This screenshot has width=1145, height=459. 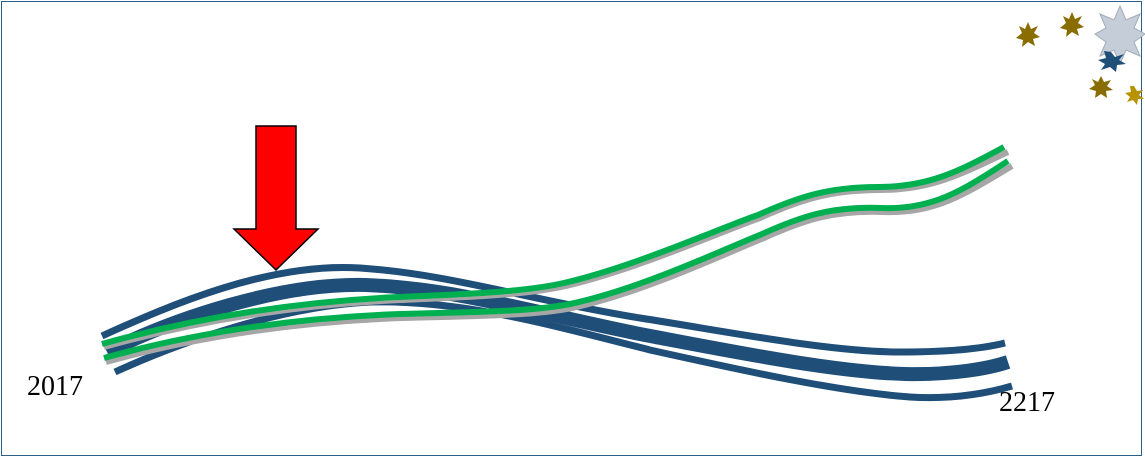 What do you see at coordinates (1080, 54) in the screenshot?
I see `starburst-icon` at bounding box center [1080, 54].